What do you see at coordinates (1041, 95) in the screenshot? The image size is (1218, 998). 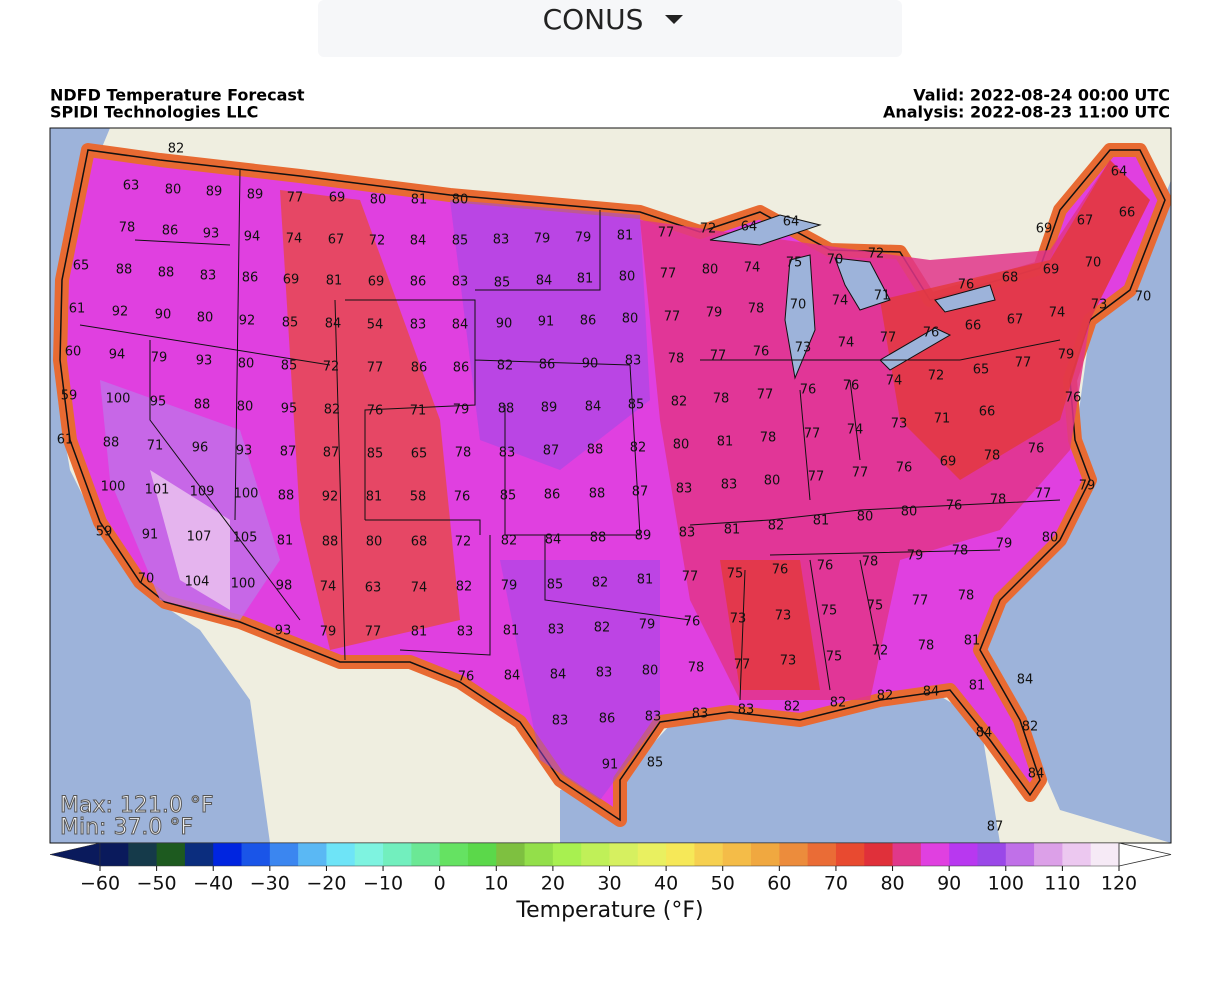 I see `valid-time: Valid: 2022-08-24 00:00 UTC` at bounding box center [1041, 95].